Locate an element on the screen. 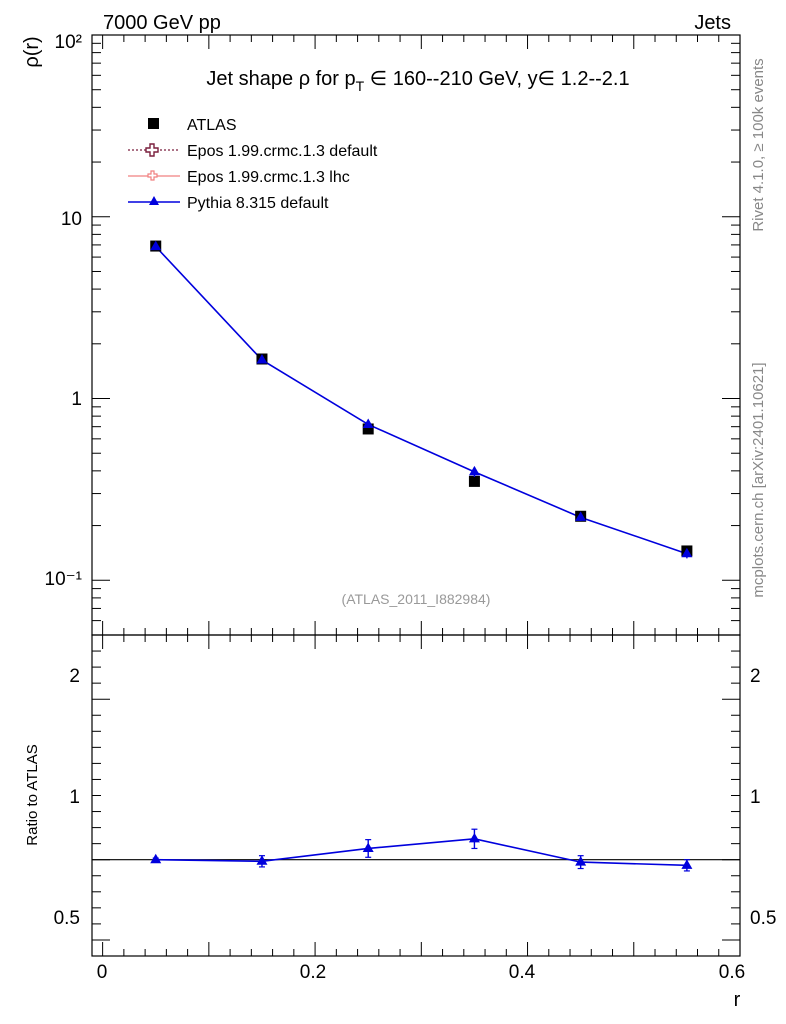 This screenshot has height=1024, width=786. x-tick-label-3: 0.6 is located at coordinates (732, 972).